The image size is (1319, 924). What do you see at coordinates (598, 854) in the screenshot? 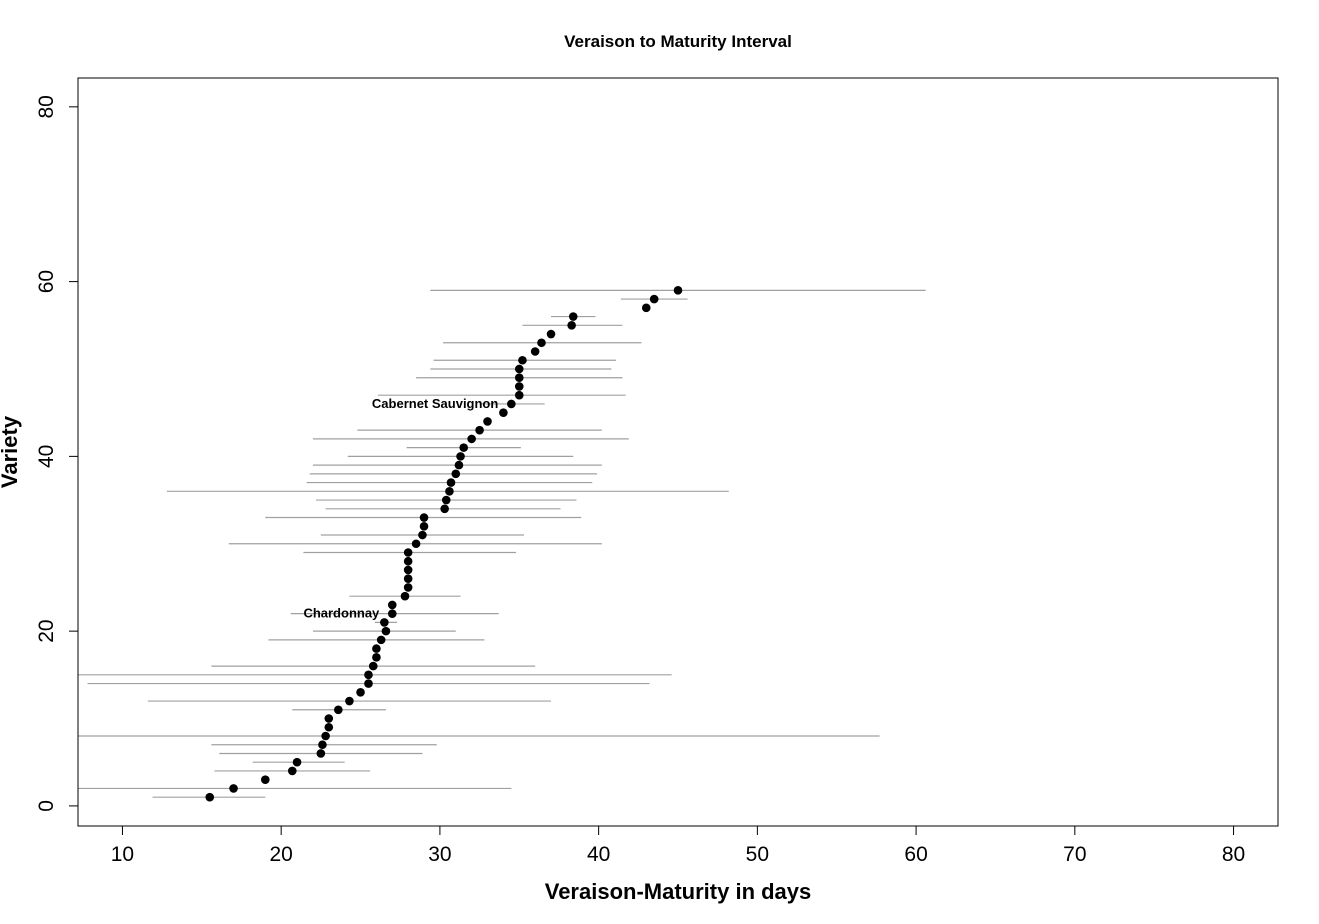
I see `x-tick-label: 40` at bounding box center [598, 854].